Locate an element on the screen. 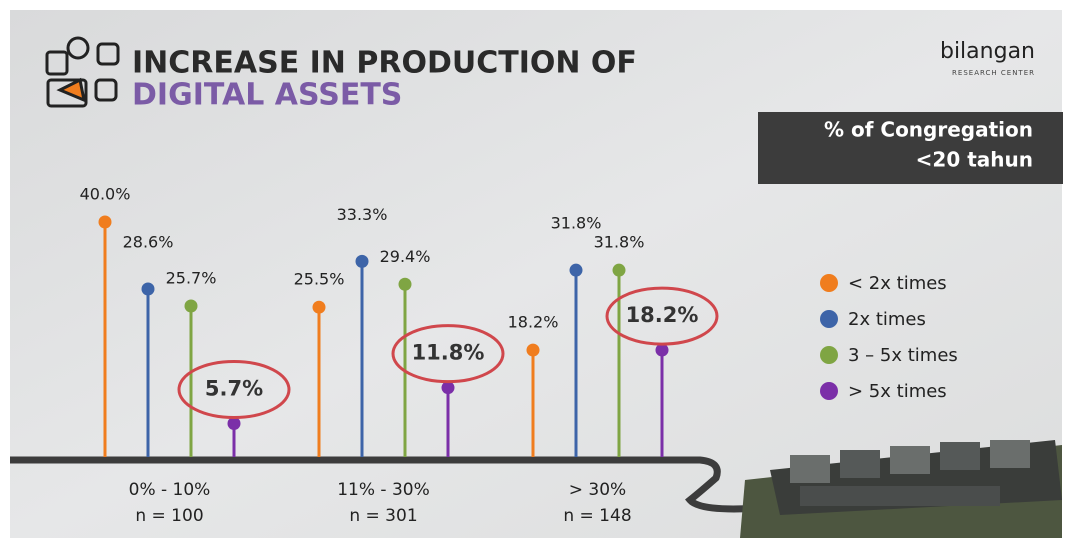 Image resolution: width=1070 pixels, height=541 pixels. logo-sub: RESEARCH CENTER is located at coordinates (993, 73).